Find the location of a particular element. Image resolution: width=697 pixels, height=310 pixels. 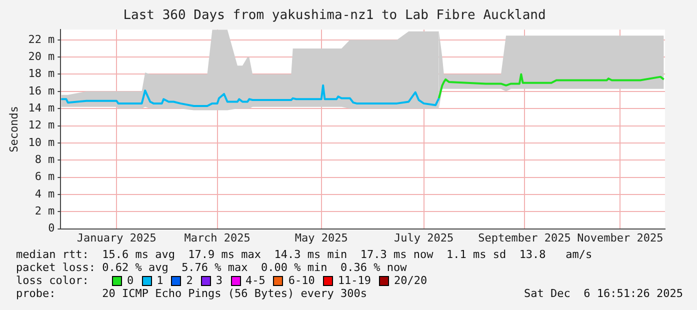

text: packet loss: 0.62 % avg 5.76 % max 0.00 % min 0.36 % now is located at coordinates (212, 267).